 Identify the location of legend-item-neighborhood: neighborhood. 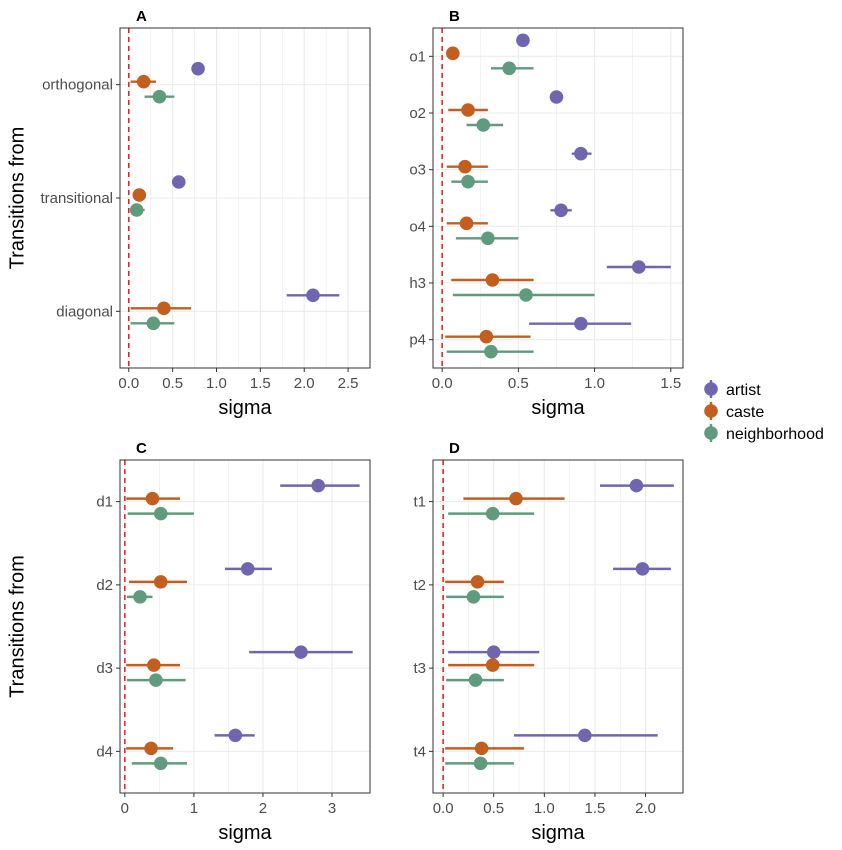
(764, 433).